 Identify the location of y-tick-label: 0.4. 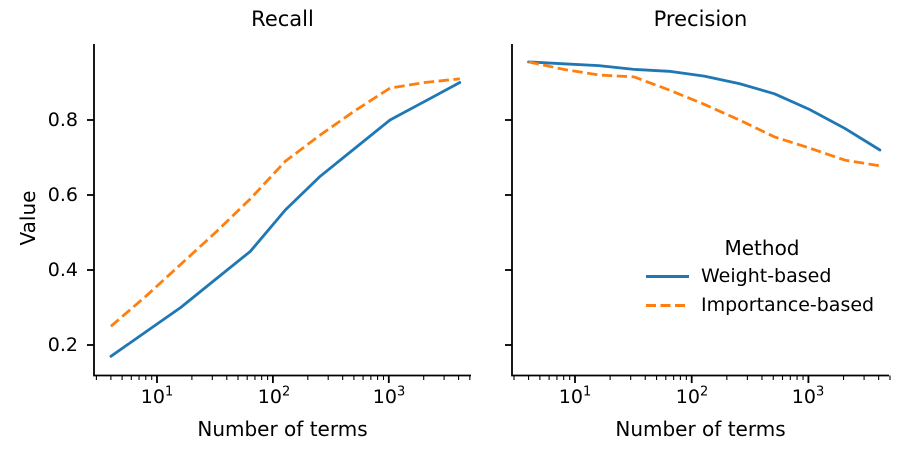
(62, 270).